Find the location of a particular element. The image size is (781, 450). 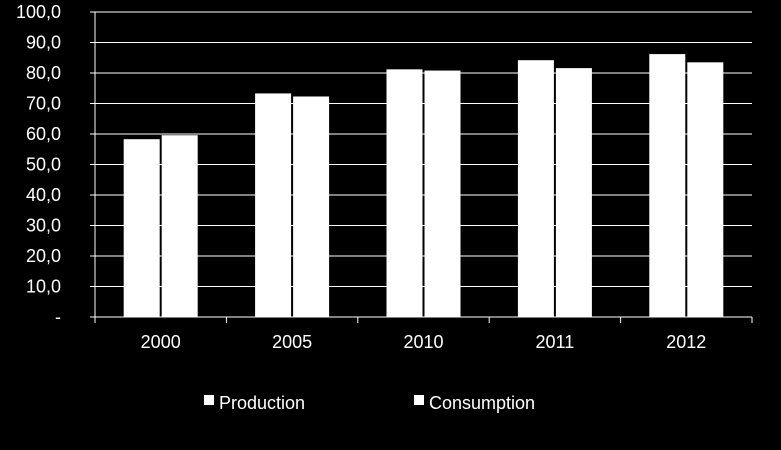

bar-consumption-2000 is located at coordinates (179, 226).